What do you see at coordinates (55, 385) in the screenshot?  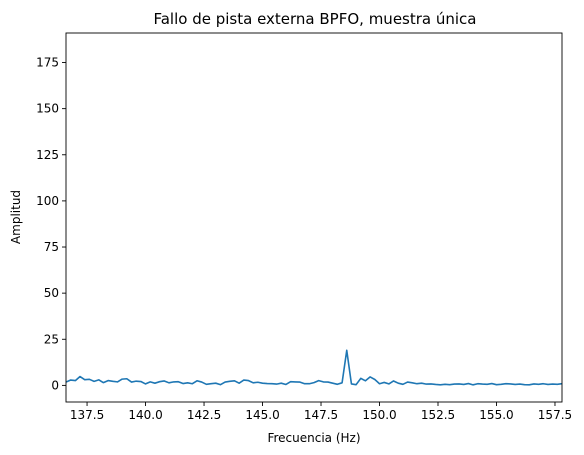 I see `y-tick-label: 0` at bounding box center [55, 385].